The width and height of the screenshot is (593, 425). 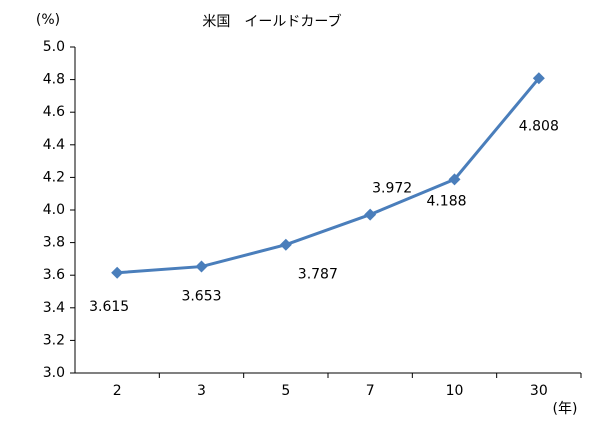 I want to click on data-label: 3.615, so click(x=109, y=307).